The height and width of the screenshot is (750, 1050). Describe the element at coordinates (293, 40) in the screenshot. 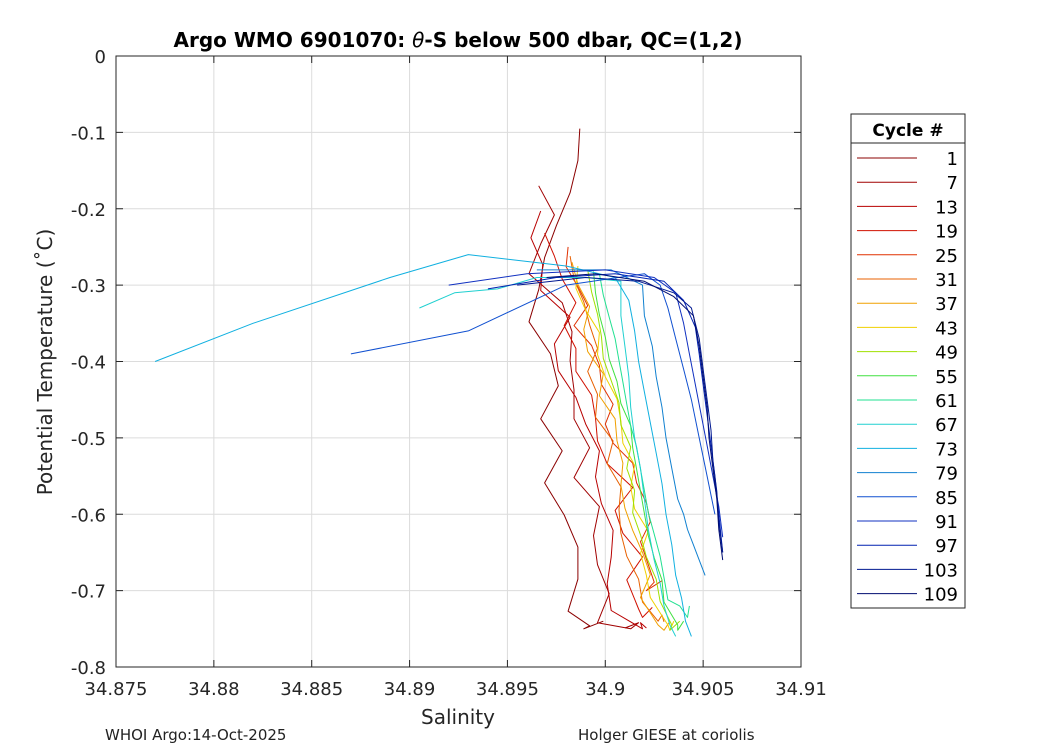

I see `chart-title-prefix: Argo WMO 6901070:` at that location.